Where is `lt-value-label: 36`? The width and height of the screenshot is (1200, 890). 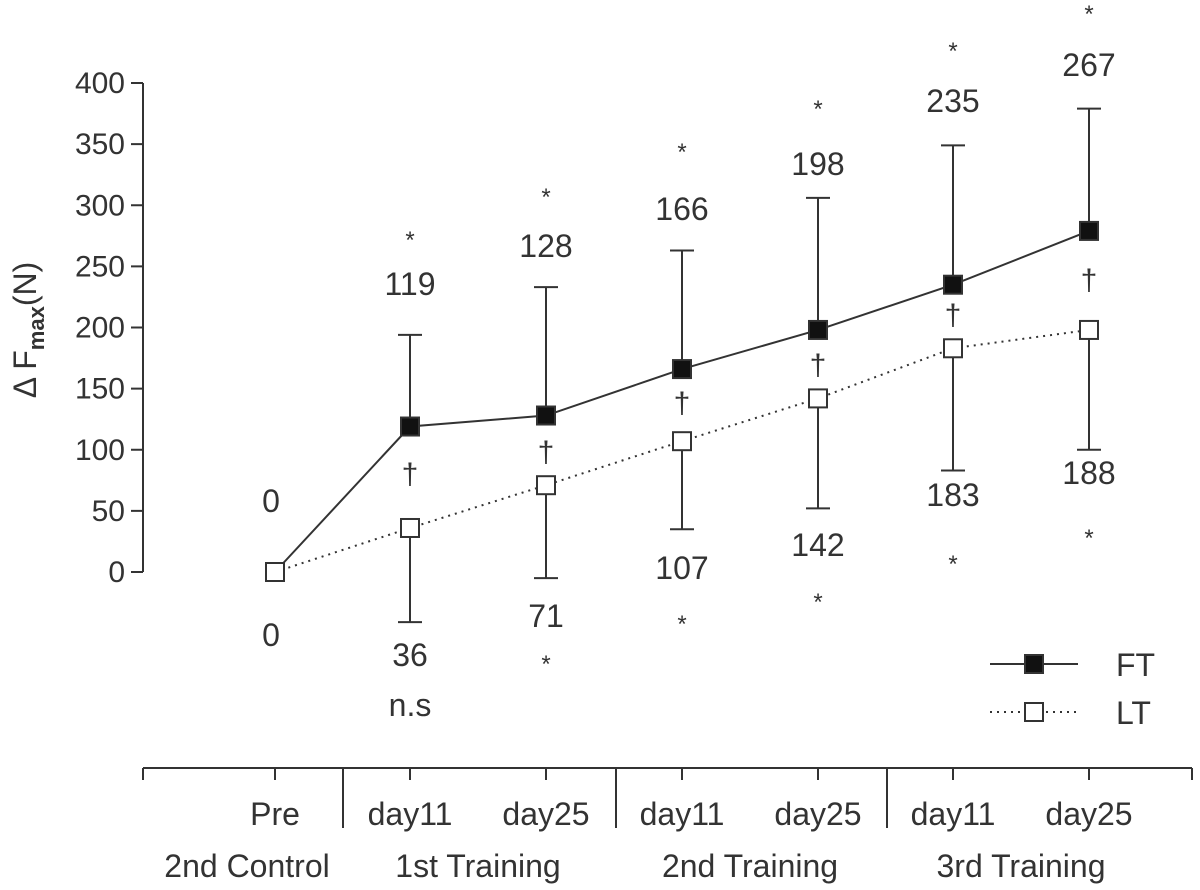
lt-value-label: 36 is located at coordinates (410, 655).